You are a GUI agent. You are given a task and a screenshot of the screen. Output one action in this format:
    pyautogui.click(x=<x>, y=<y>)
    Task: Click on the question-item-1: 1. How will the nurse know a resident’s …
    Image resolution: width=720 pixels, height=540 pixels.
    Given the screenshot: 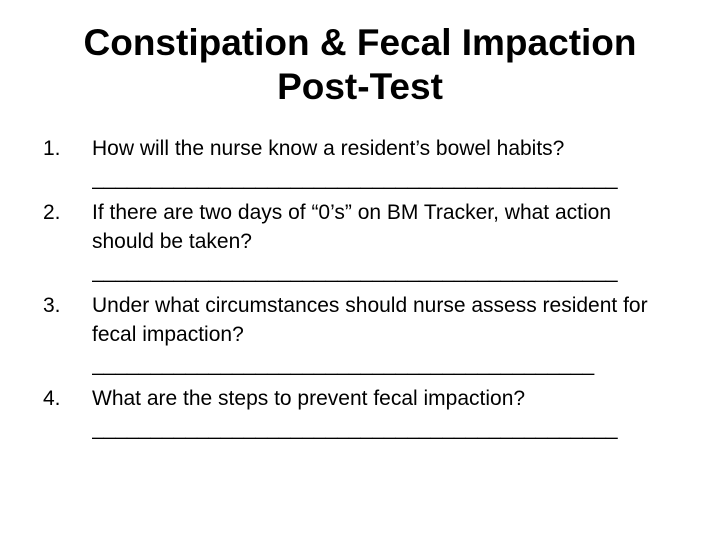 What is the action you would take?
    pyautogui.click(x=376, y=163)
    